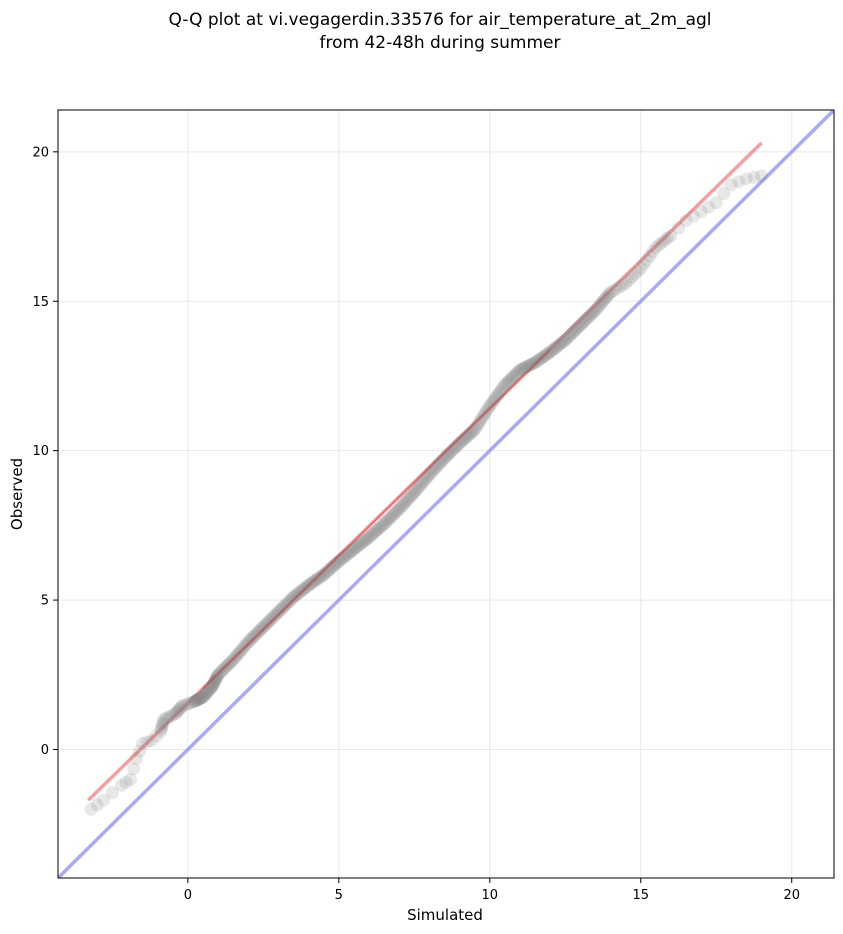 This screenshot has width=843, height=934. Describe the element at coordinates (440, 43) in the screenshot. I see `chart-title-line-2: from 42-48h during summer` at that location.